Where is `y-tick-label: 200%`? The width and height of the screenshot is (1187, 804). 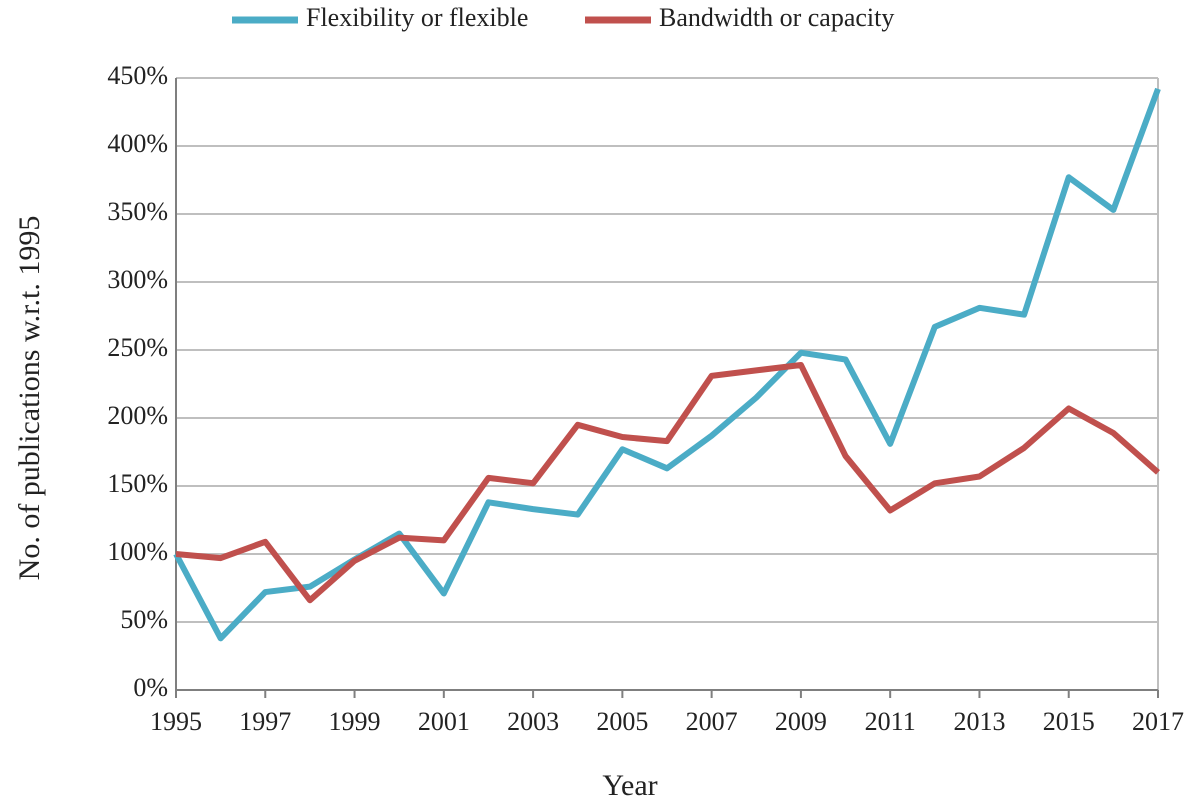
y-tick-label: 200% is located at coordinates (137, 415).